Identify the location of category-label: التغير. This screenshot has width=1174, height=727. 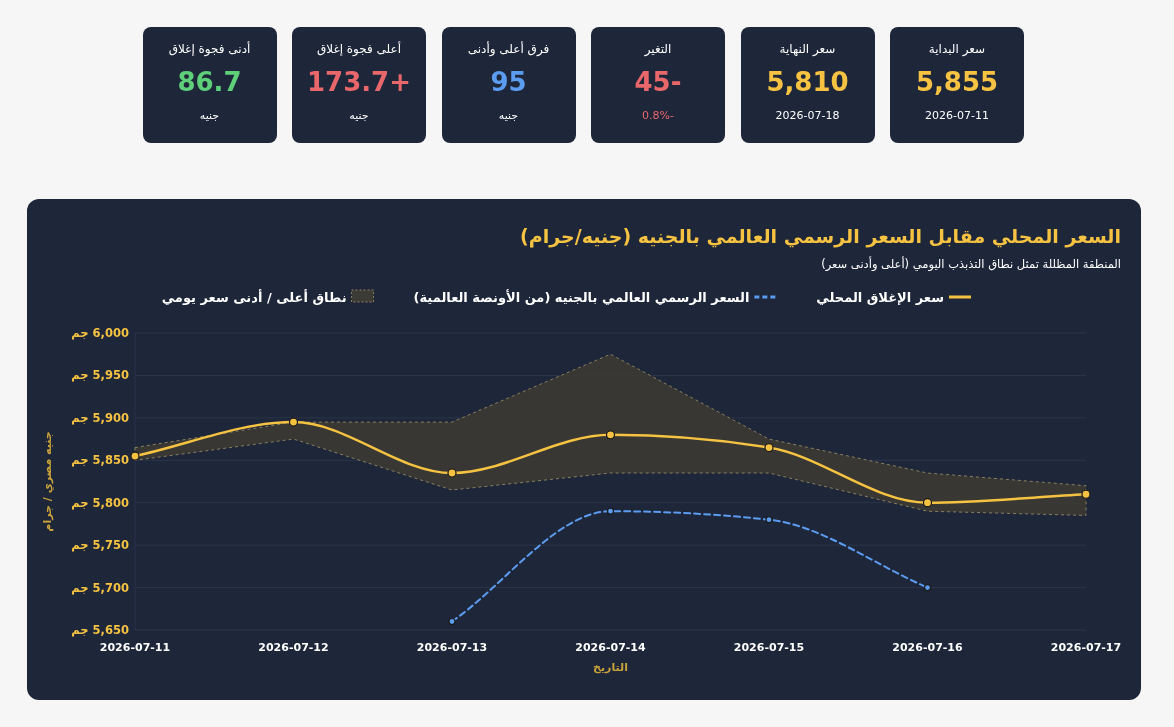
(658, 49).